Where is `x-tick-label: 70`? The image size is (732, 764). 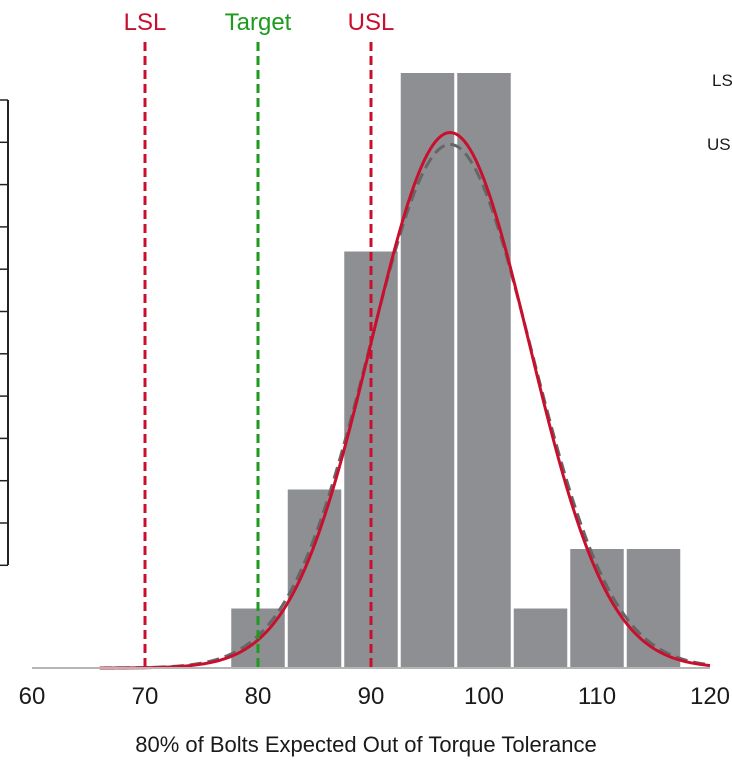 x-tick-label: 70 is located at coordinates (145, 696).